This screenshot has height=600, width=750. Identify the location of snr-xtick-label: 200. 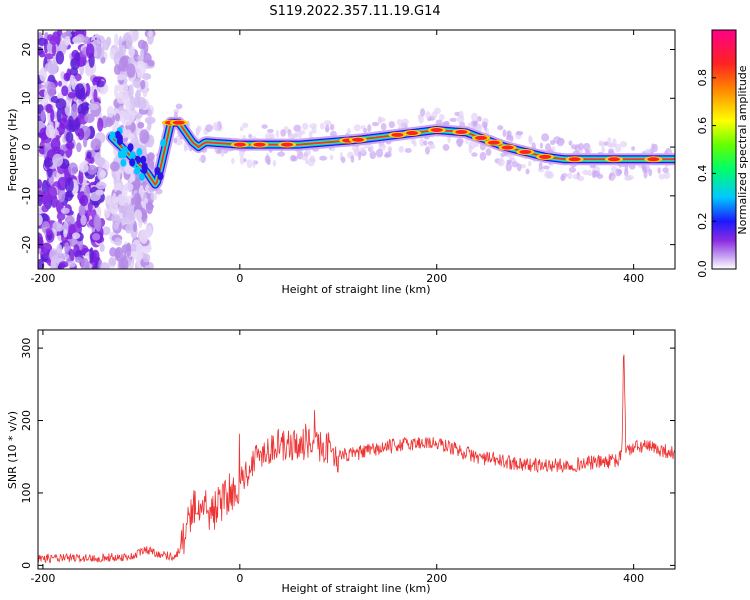
(436, 578).